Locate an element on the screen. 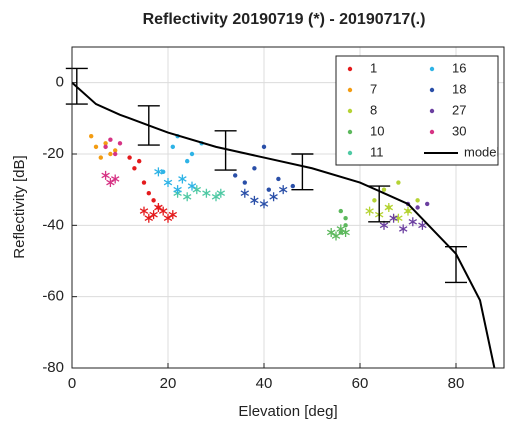 This screenshot has height=432, width=519. legend-label: 11 is located at coordinates (377, 151).